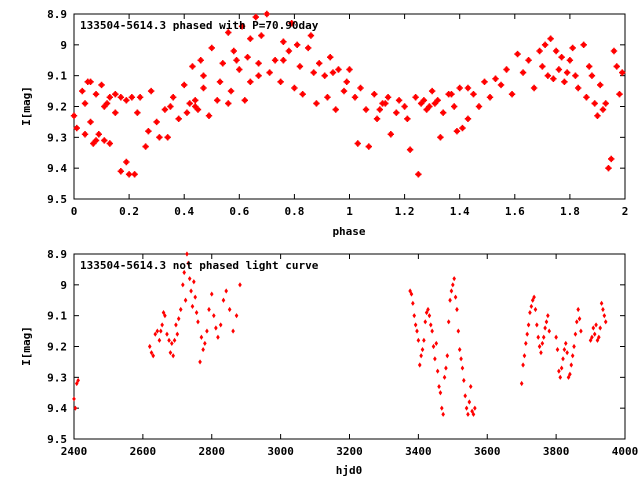 This screenshot has width=640, height=480. Describe the element at coordinates (418, 451) in the screenshot. I see `x-tick-label: 3400` at that location.